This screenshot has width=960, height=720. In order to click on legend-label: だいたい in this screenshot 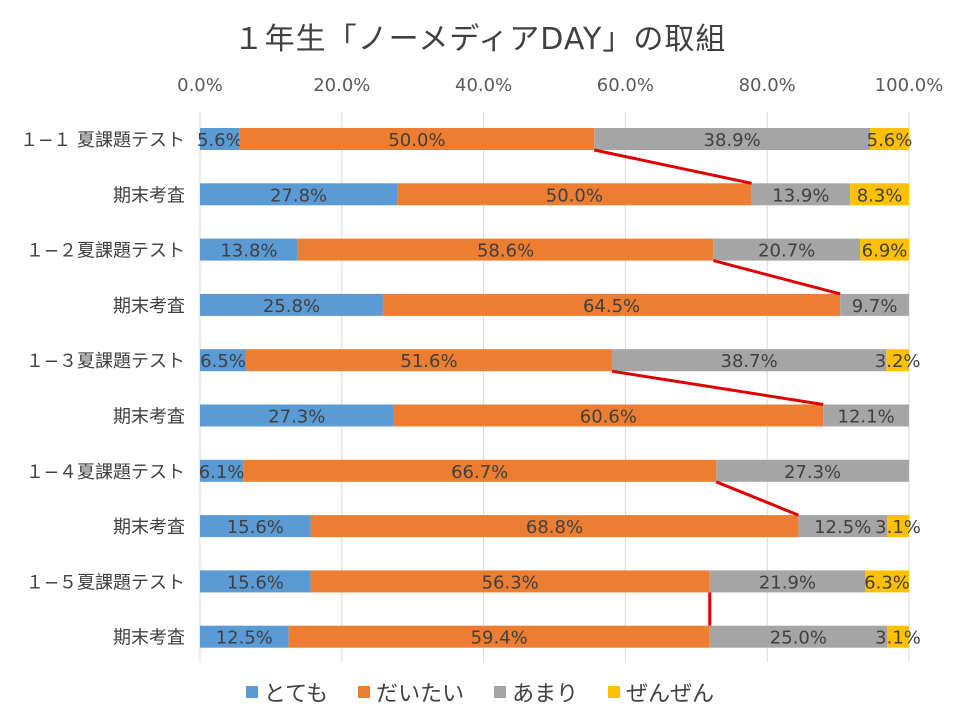, I will do `click(420, 694)`.